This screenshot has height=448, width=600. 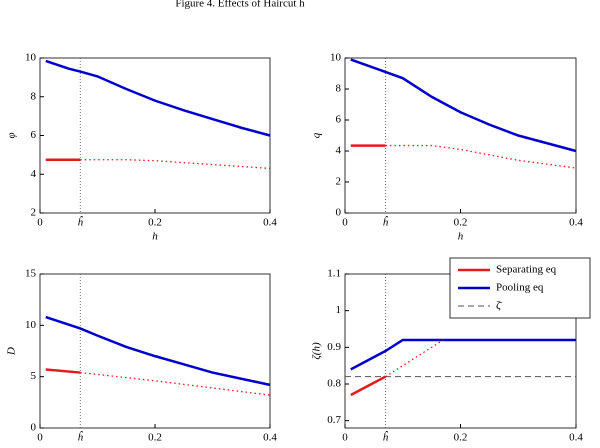 I want to click on y-tick-label: 5, so click(x=34, y=376).